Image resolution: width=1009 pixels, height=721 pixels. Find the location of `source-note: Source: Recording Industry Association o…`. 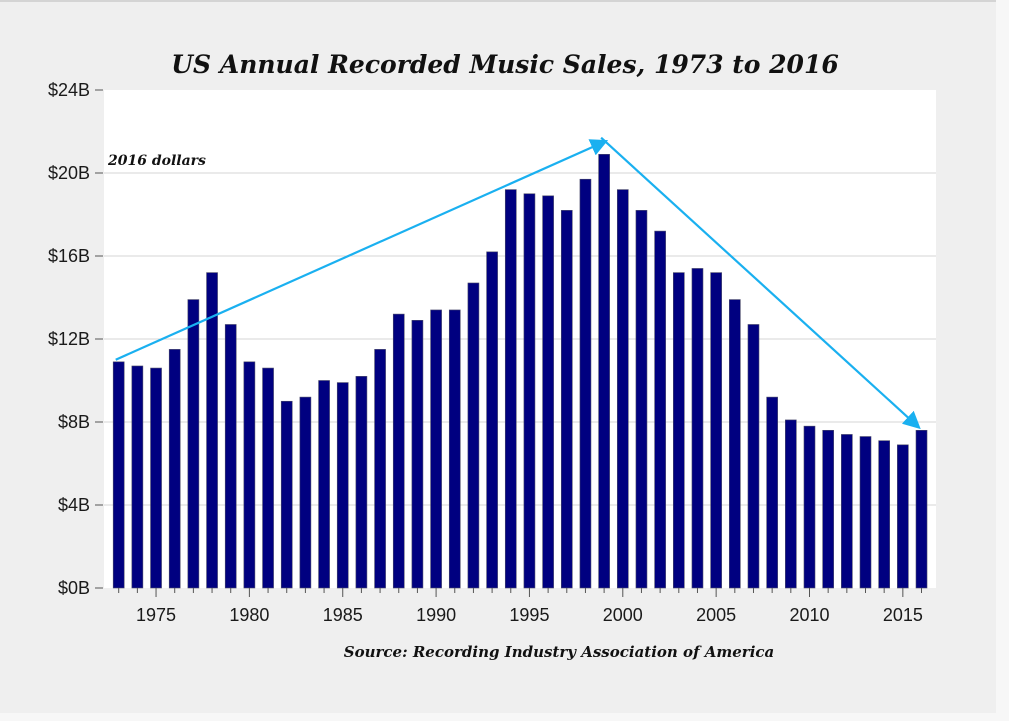

source-note: Source: Recording Industry Association o… is located at coordinates (559, 652).